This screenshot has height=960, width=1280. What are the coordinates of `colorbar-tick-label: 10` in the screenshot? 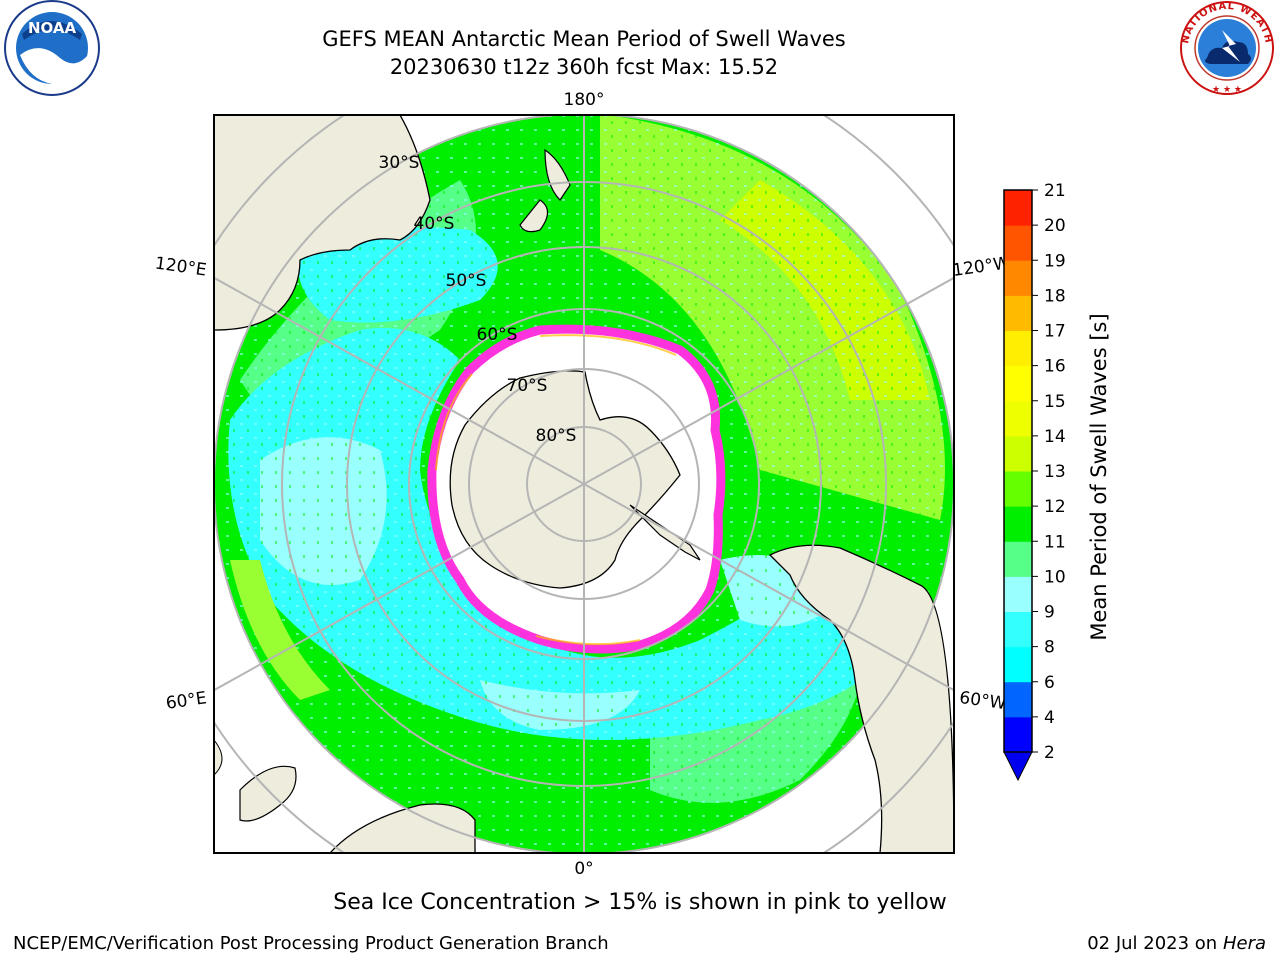 It's located at (1055, 577).